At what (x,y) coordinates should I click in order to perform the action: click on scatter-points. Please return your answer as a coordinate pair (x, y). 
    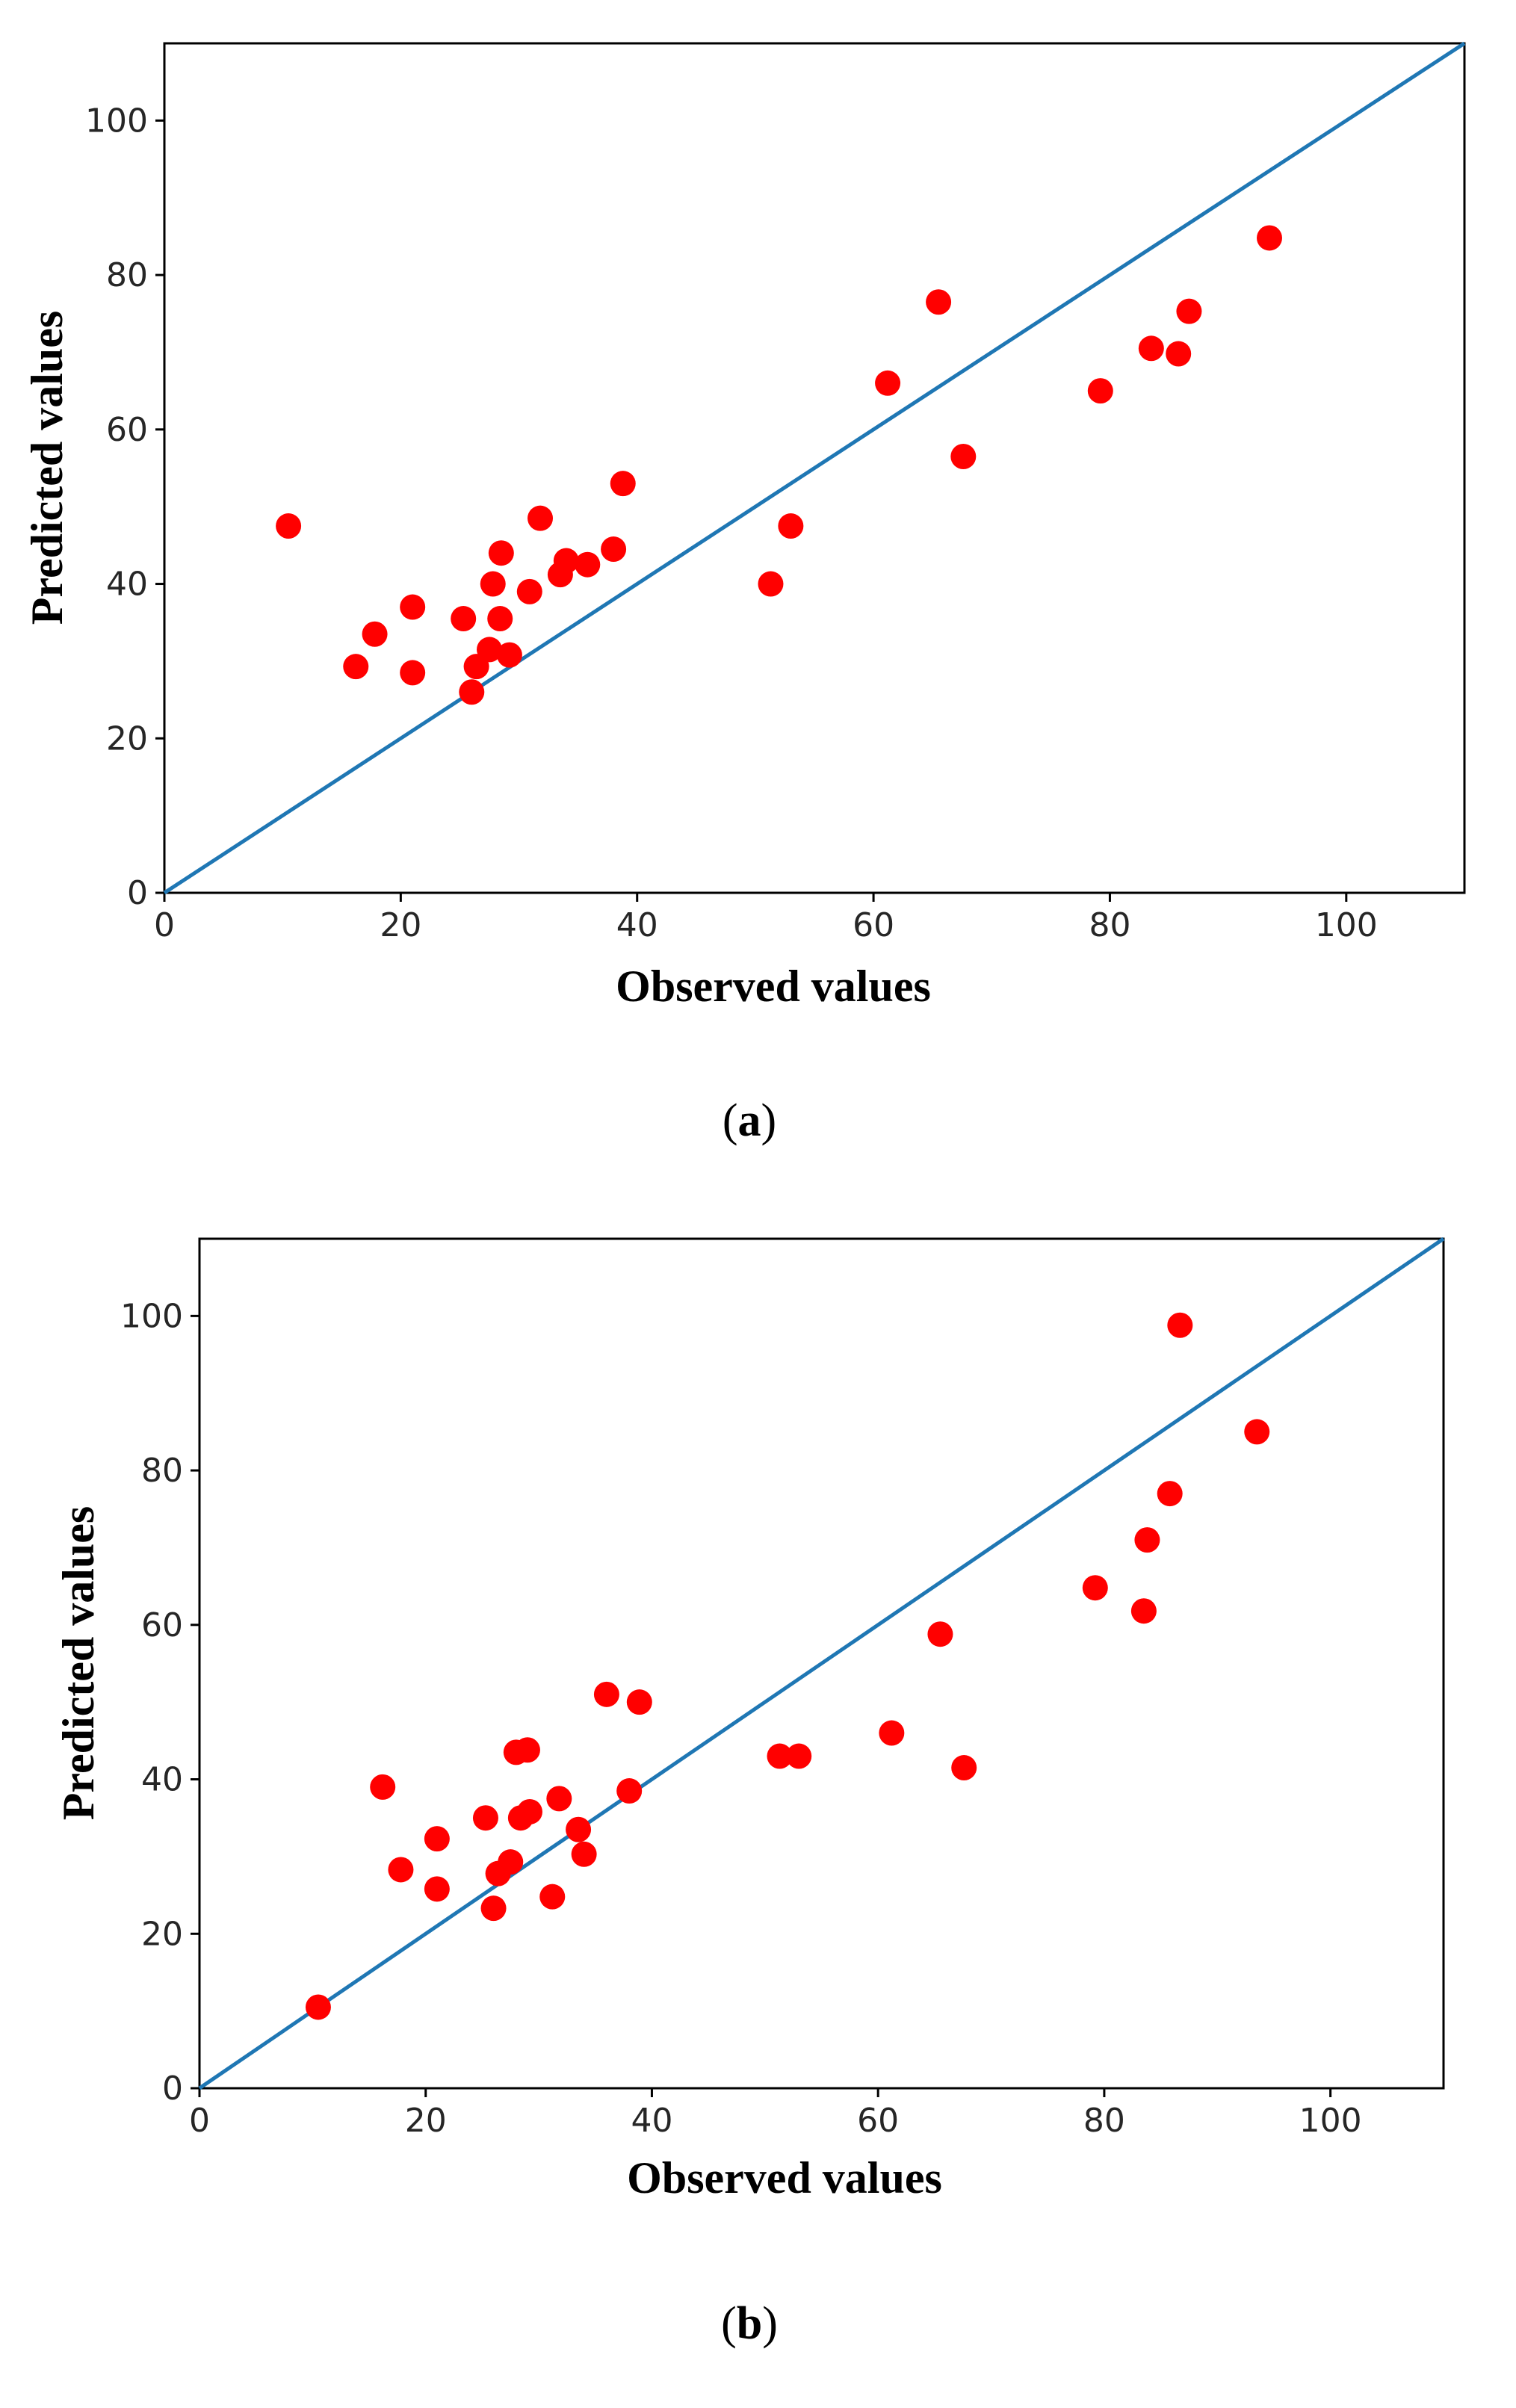
    Looking at the image, I should click on (779, 465).